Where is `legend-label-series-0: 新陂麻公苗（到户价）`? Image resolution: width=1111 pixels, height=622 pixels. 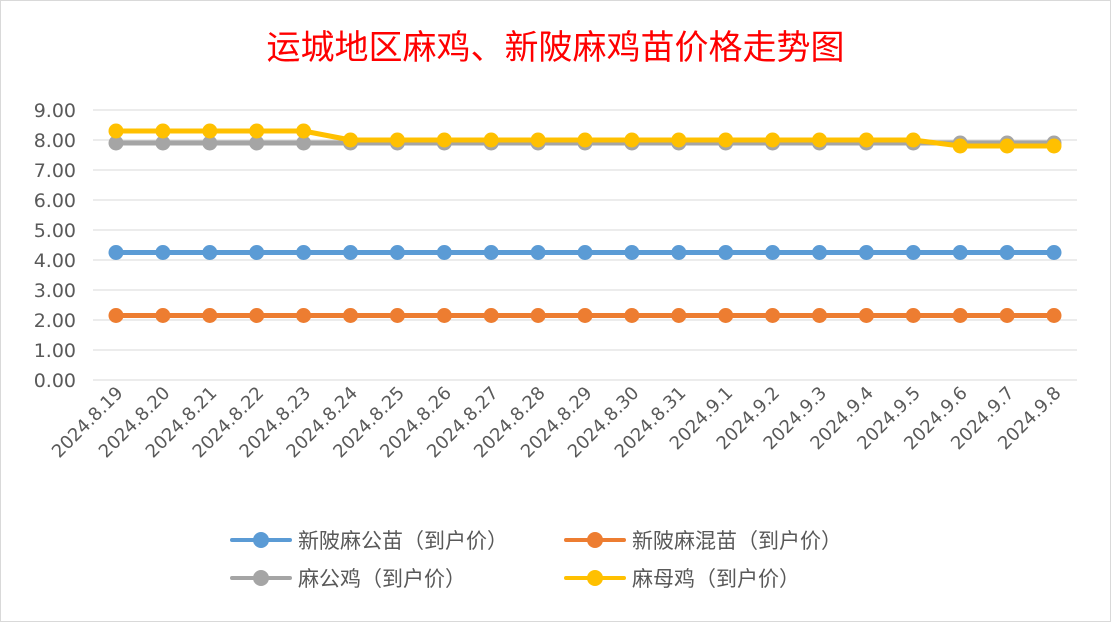 legend-label-series-0: 新陂麻公苗（到户价） is located at coordinates (403, 541).